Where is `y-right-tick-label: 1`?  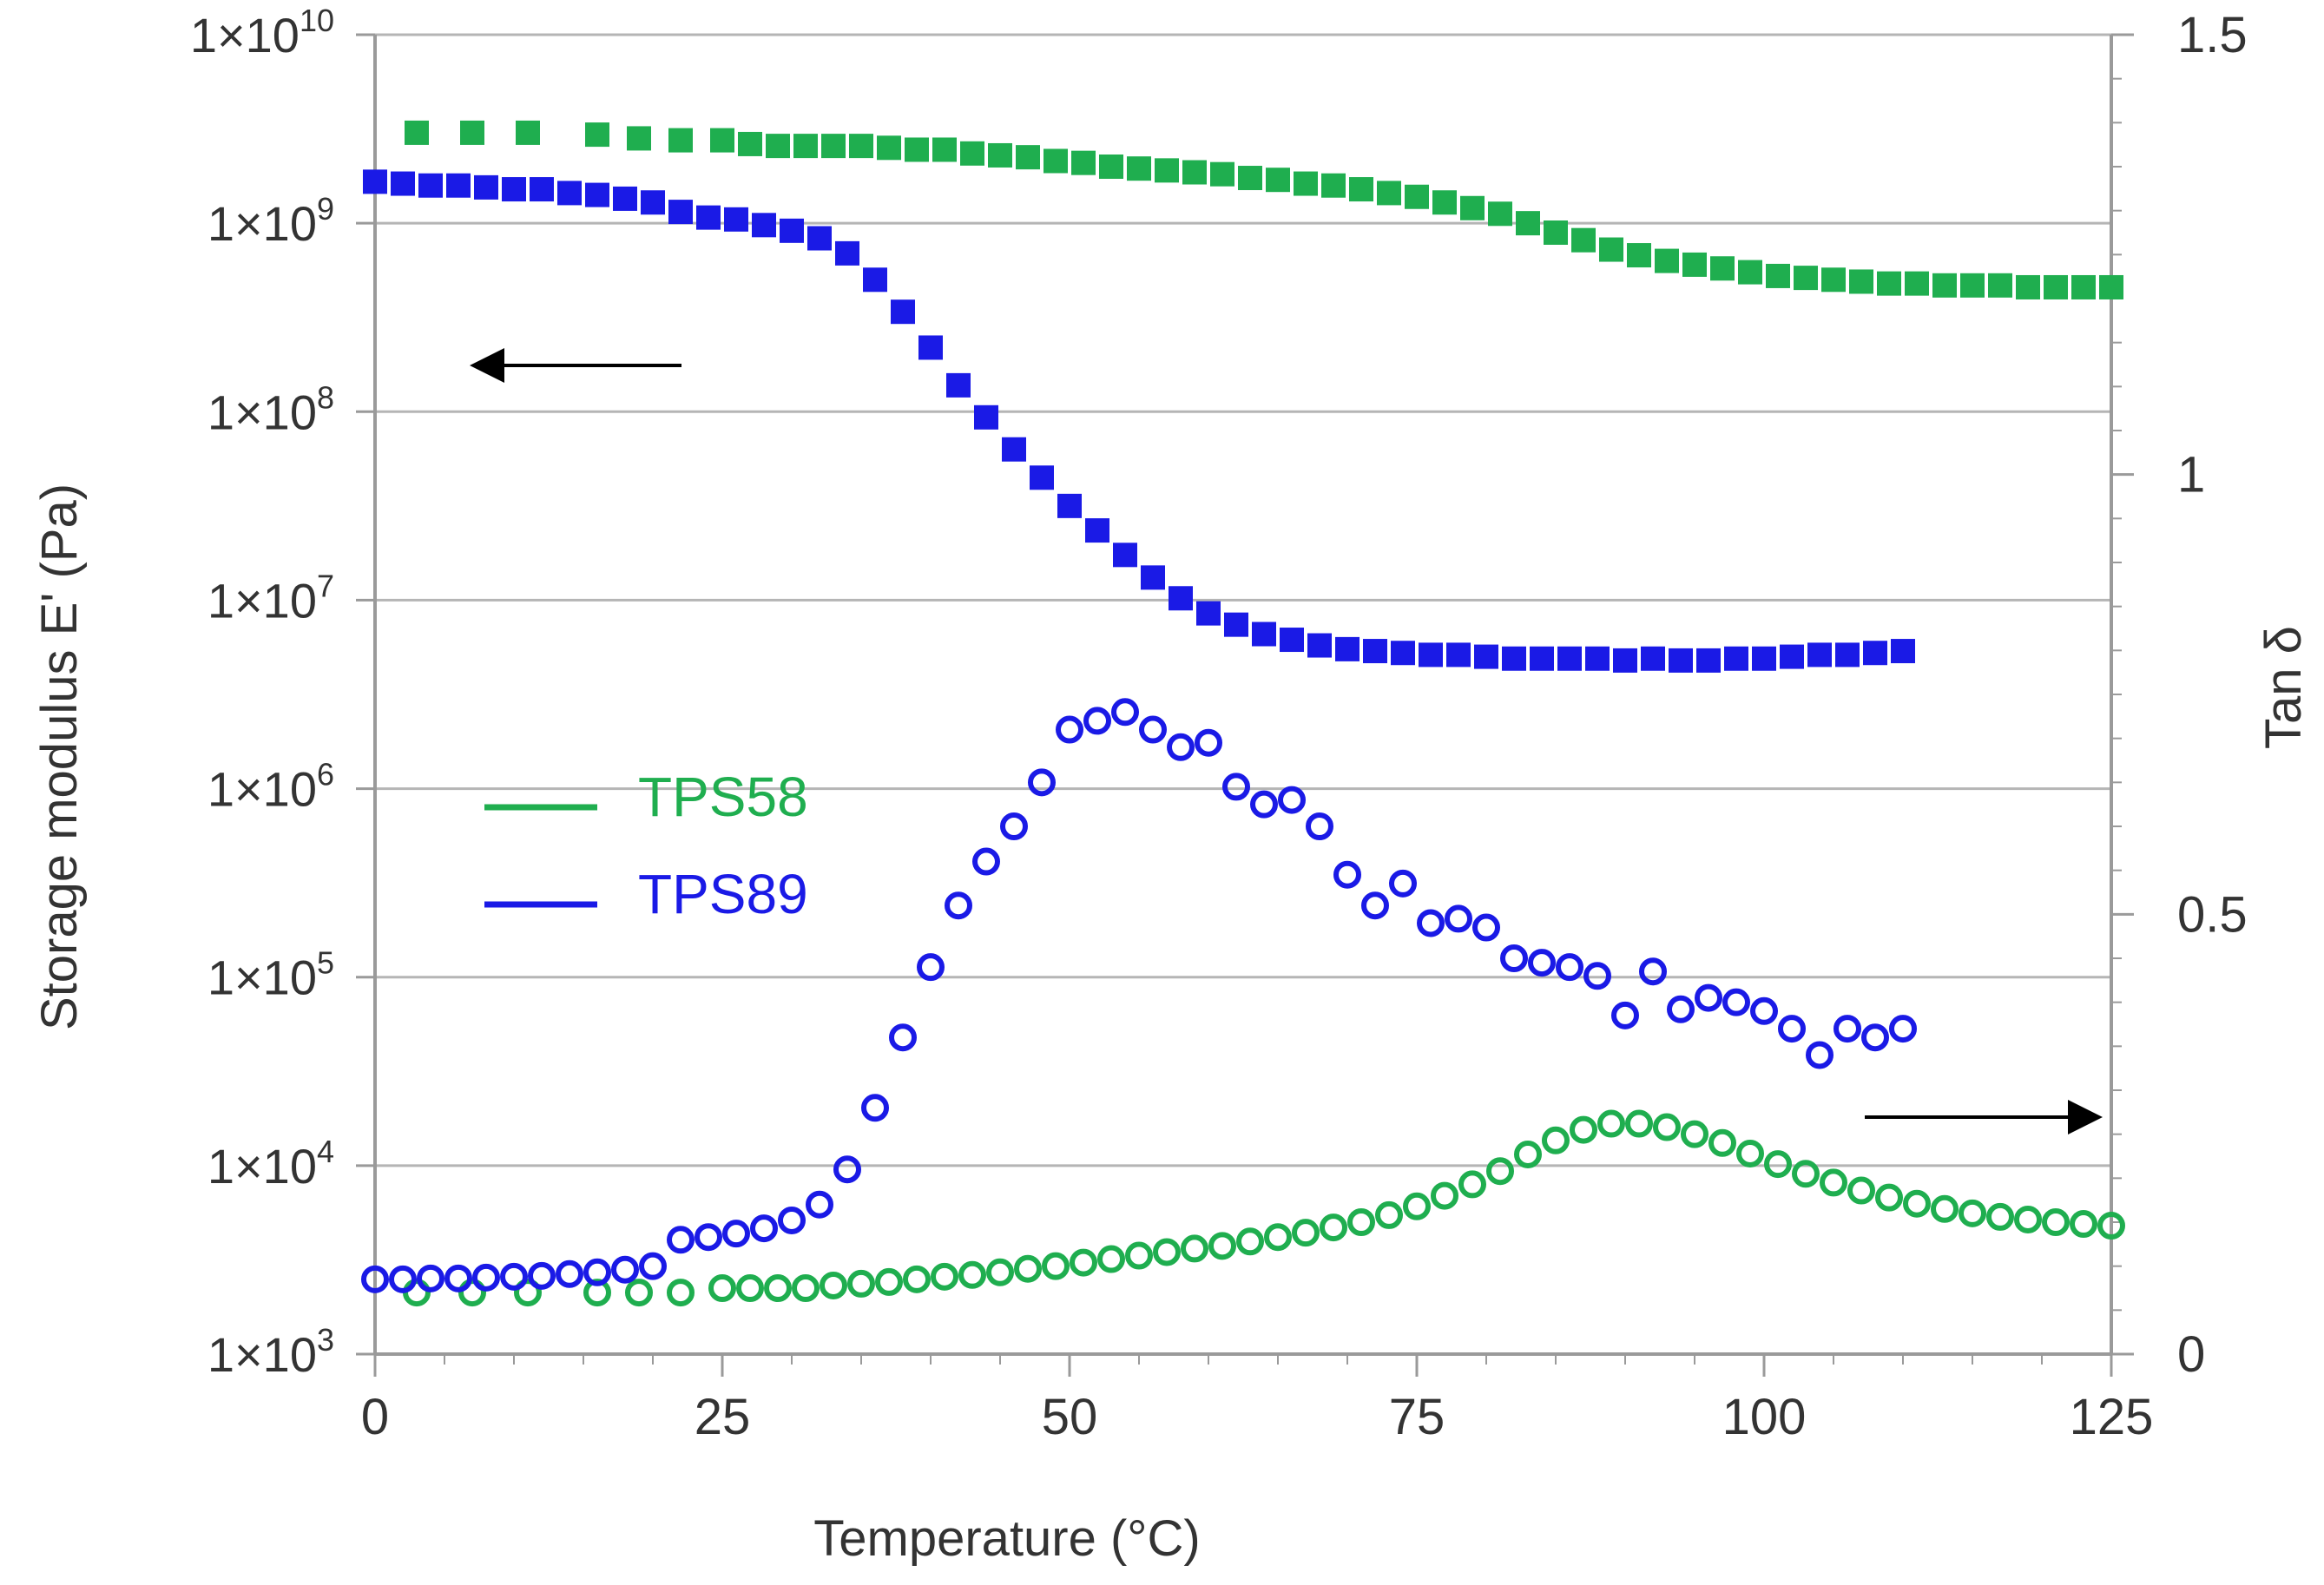 y-right-tick-label: 1 is located at coordinates (2191, 475).